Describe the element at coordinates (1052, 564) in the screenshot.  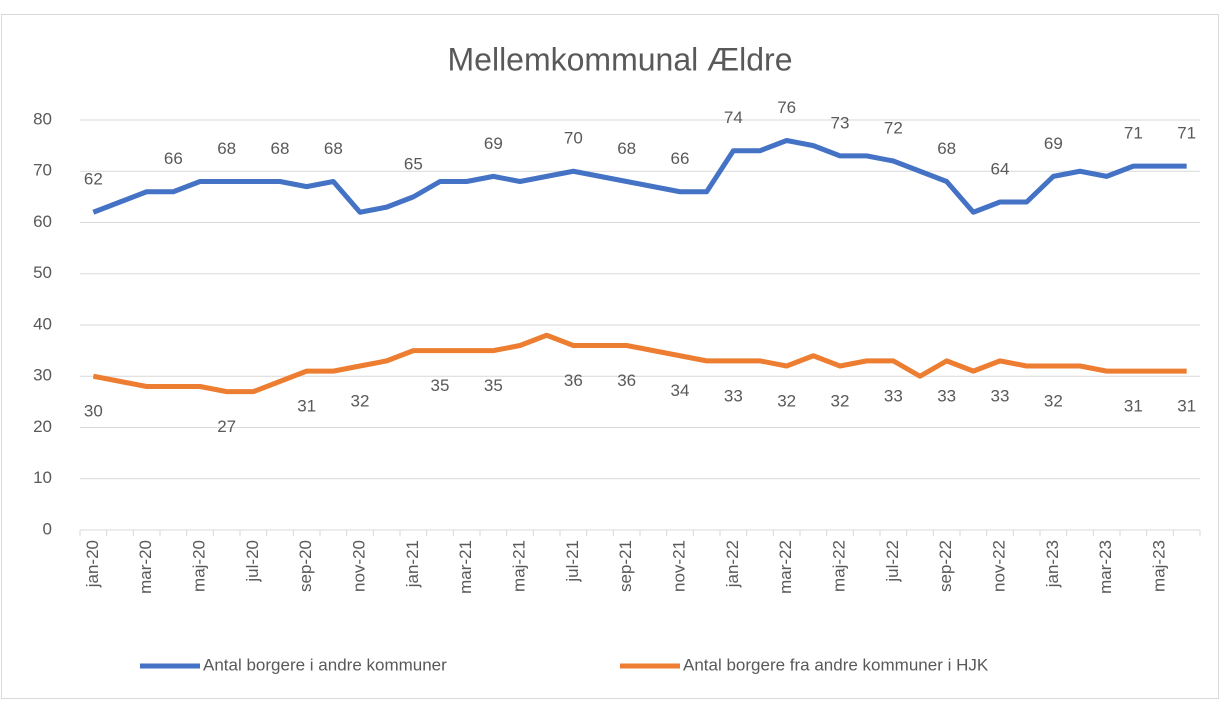
I see `x-tick-label: jan-23` at that location.